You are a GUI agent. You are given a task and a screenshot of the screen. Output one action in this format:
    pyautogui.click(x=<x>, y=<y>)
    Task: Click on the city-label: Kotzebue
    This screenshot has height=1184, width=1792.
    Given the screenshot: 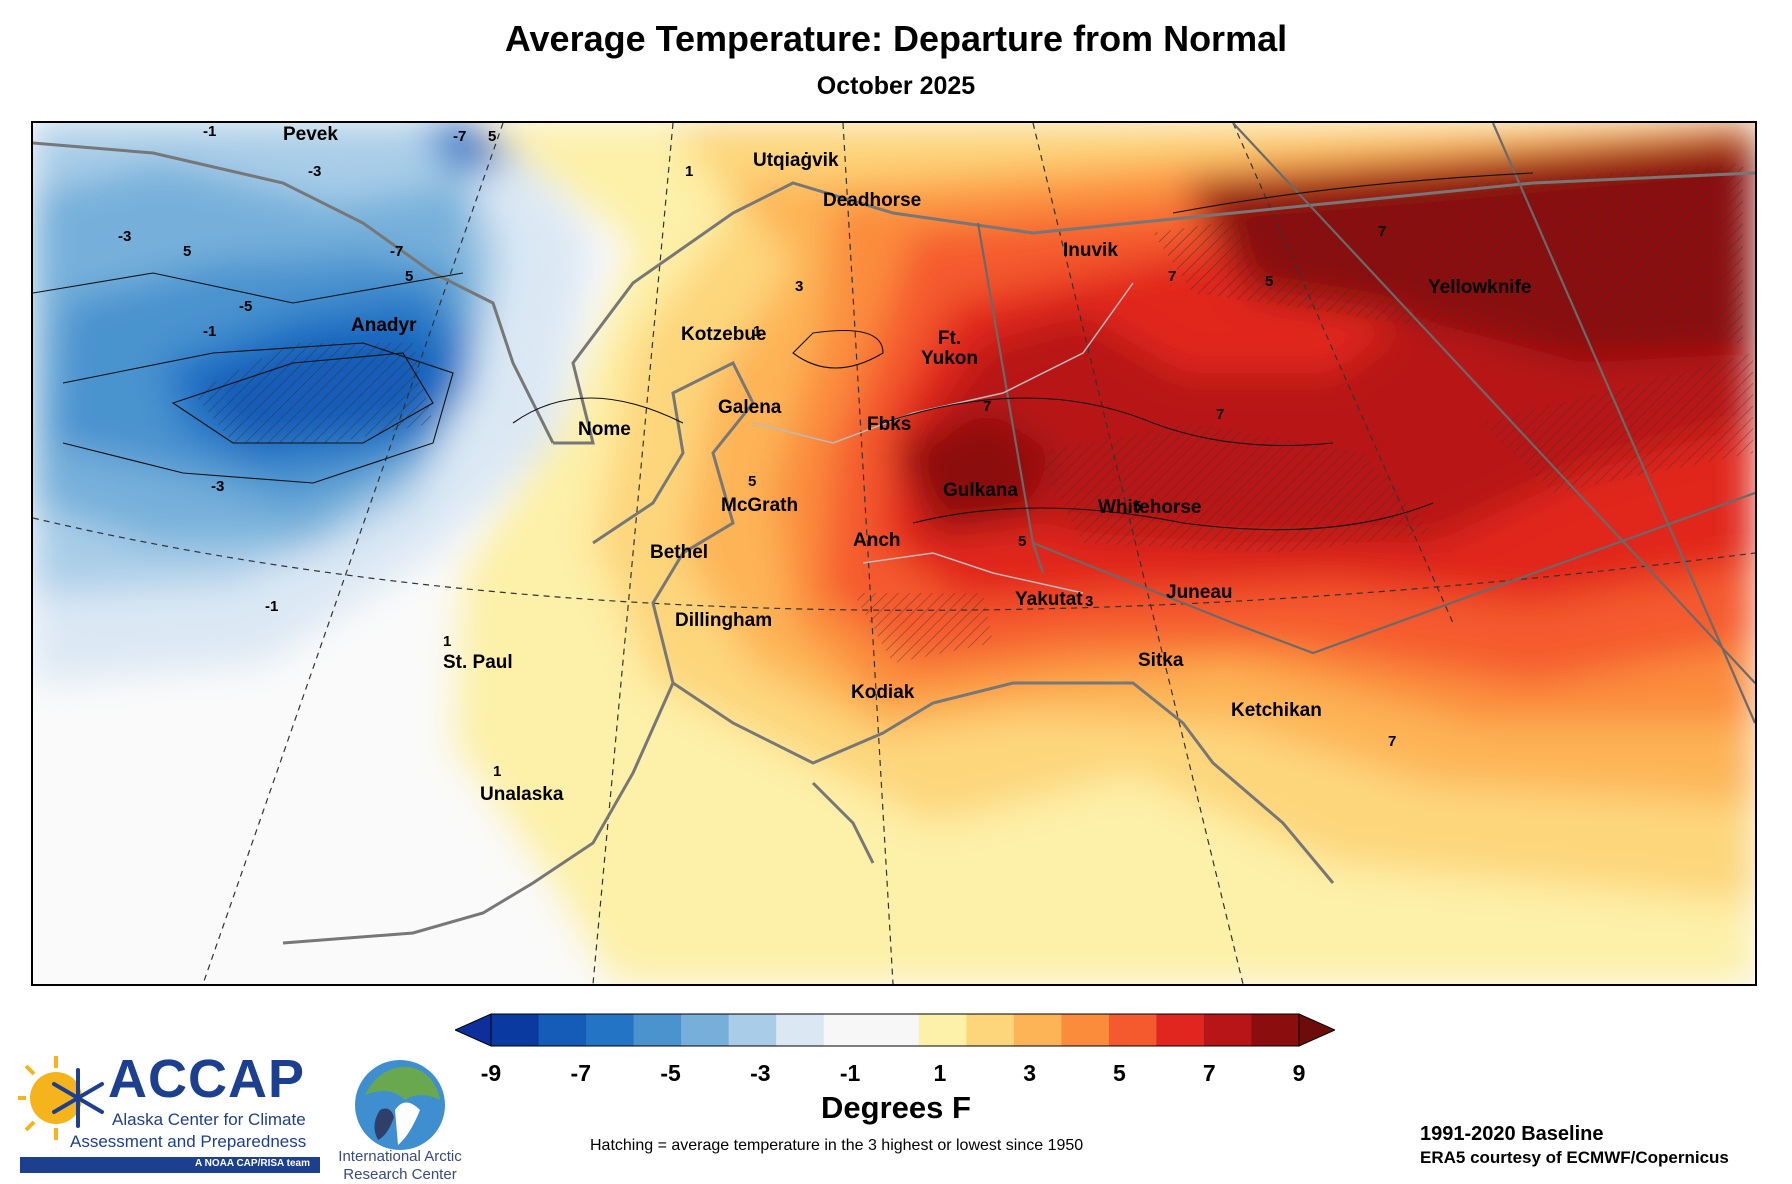 What is the action you would take?
    pyautogui.click(x=724, y=334)
    